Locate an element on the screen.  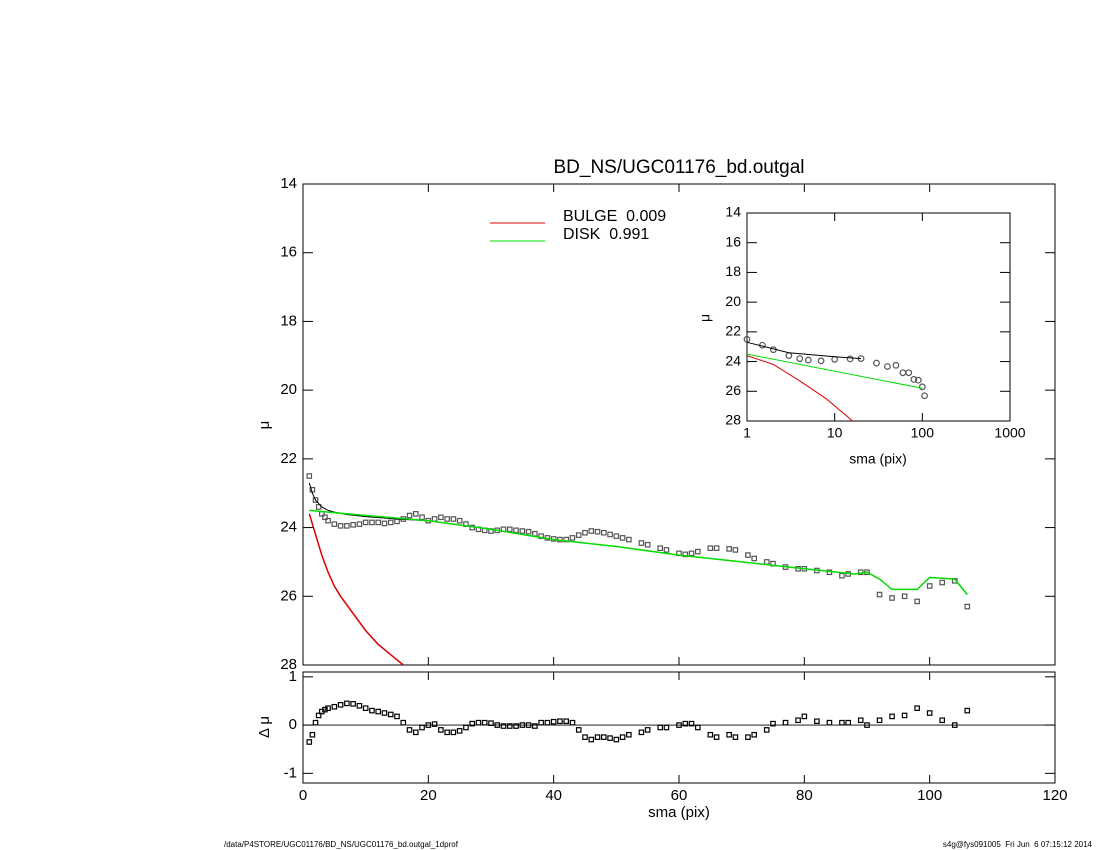
y-tick-label: 22 is located at coordinates (733, 331).